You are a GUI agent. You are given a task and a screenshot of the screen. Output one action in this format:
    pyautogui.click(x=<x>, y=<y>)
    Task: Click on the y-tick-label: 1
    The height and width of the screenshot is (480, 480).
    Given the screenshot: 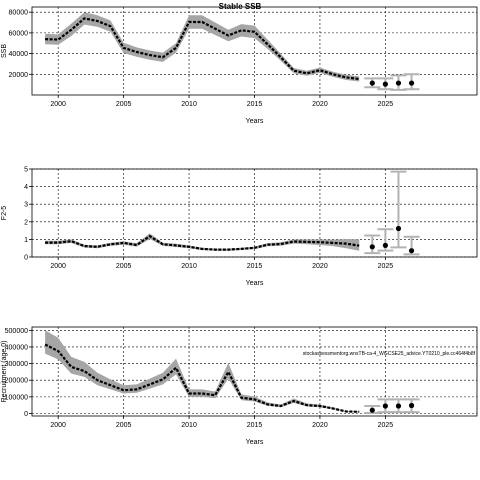 What is the action you would take?
    pyautogui.click(x=26, y=240)
    